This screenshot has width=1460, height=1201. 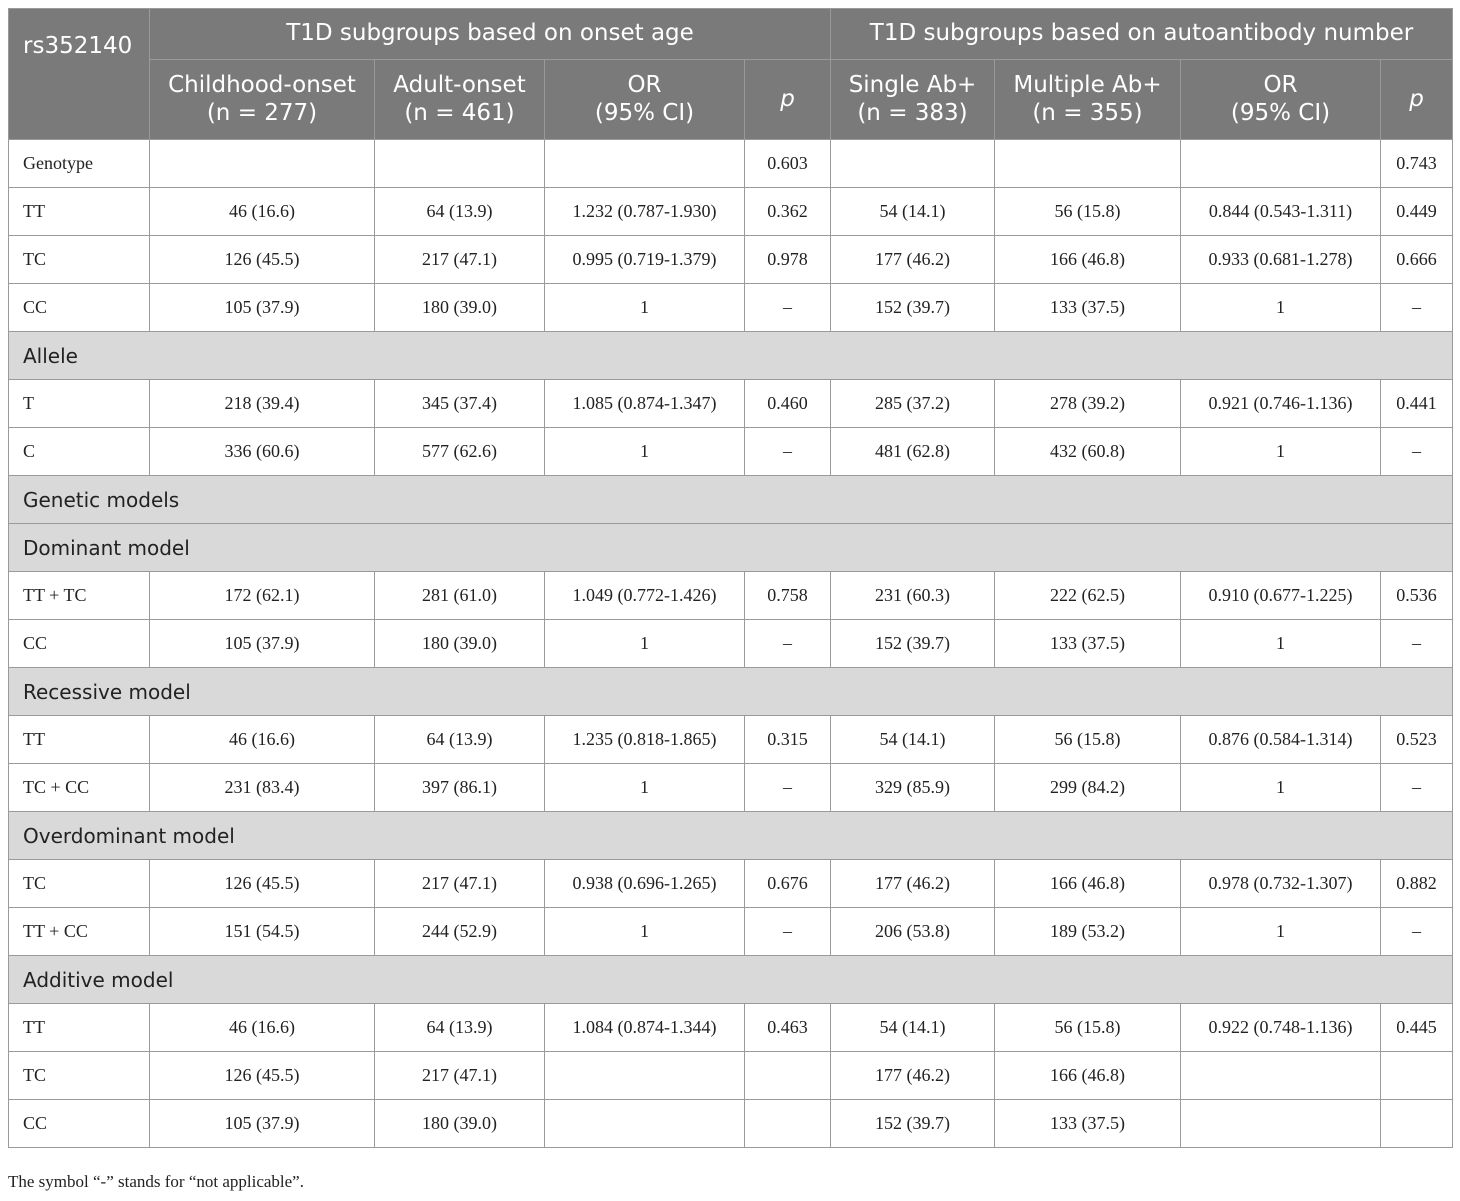 What do you see at coordinates (1087, 595) in the screenshot?
I see `table-cell: 222 (62.5)` at bounding box center [1087, 595].